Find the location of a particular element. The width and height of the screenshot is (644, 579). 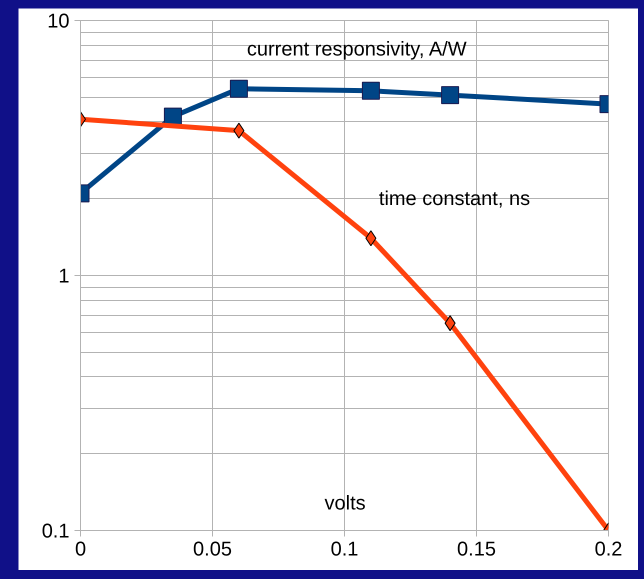

y-tick-label: 0.1 is located at coordinates (56, 531).